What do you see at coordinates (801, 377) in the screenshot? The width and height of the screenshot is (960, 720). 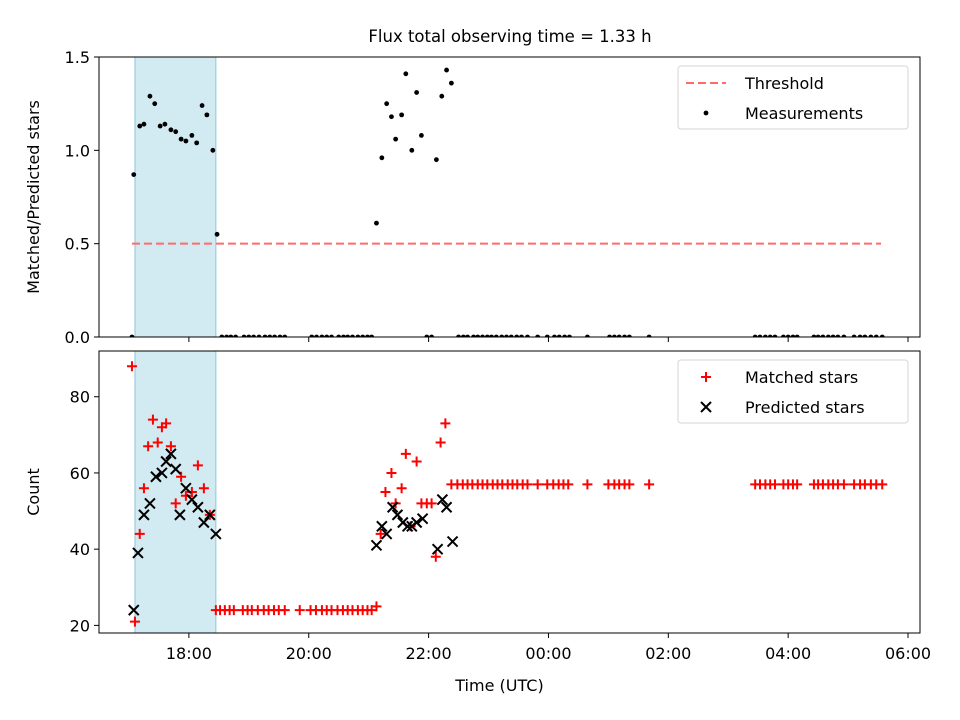 I see `legend-label: Matched stars` at bounding box center [801, 377].